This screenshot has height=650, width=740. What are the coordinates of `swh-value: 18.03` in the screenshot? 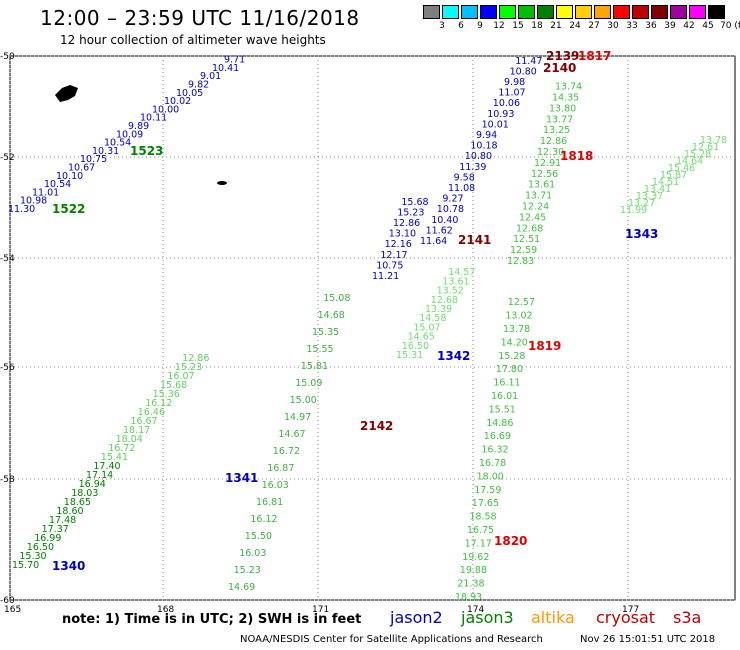 It's located at (84, 493).